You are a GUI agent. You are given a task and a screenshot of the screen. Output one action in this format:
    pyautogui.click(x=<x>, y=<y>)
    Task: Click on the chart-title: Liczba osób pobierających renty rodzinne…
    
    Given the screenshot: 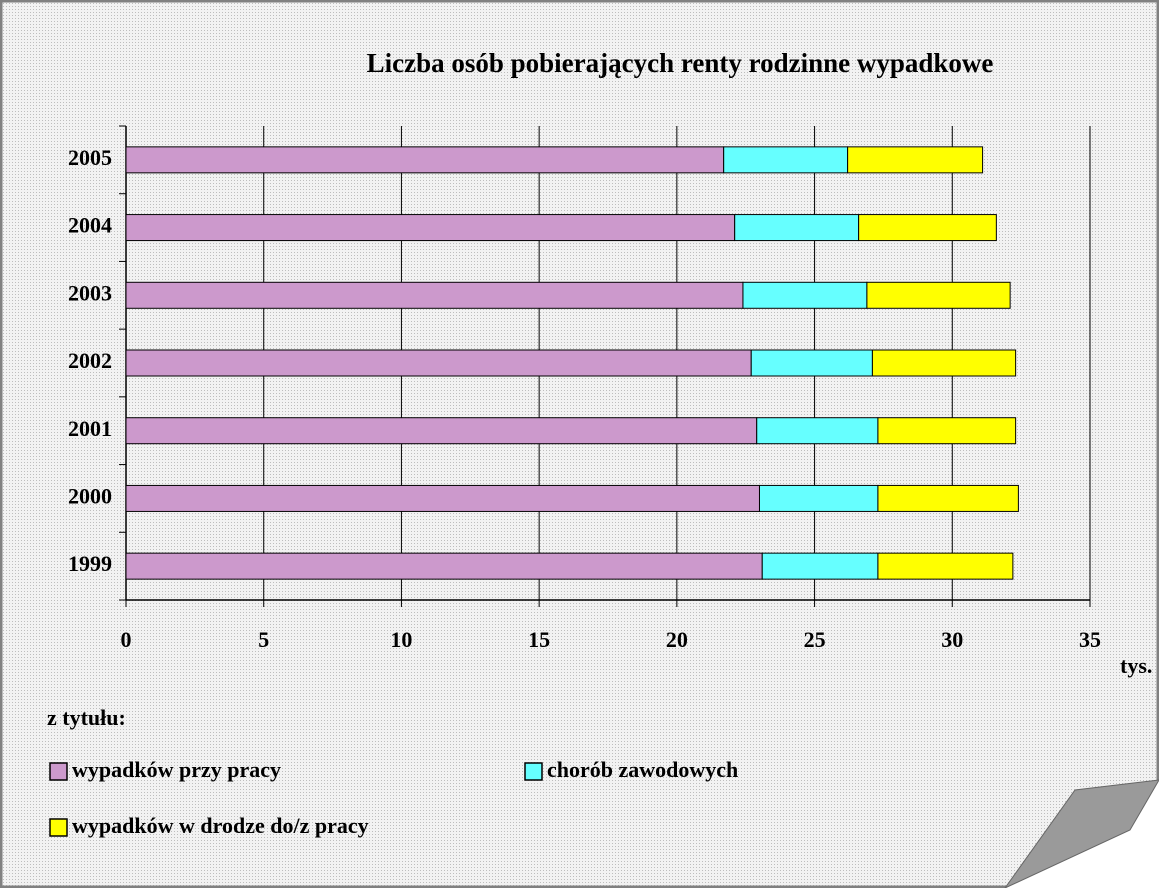 What is the action you would take?
    pyautogui.click(x=680, y=63)
    